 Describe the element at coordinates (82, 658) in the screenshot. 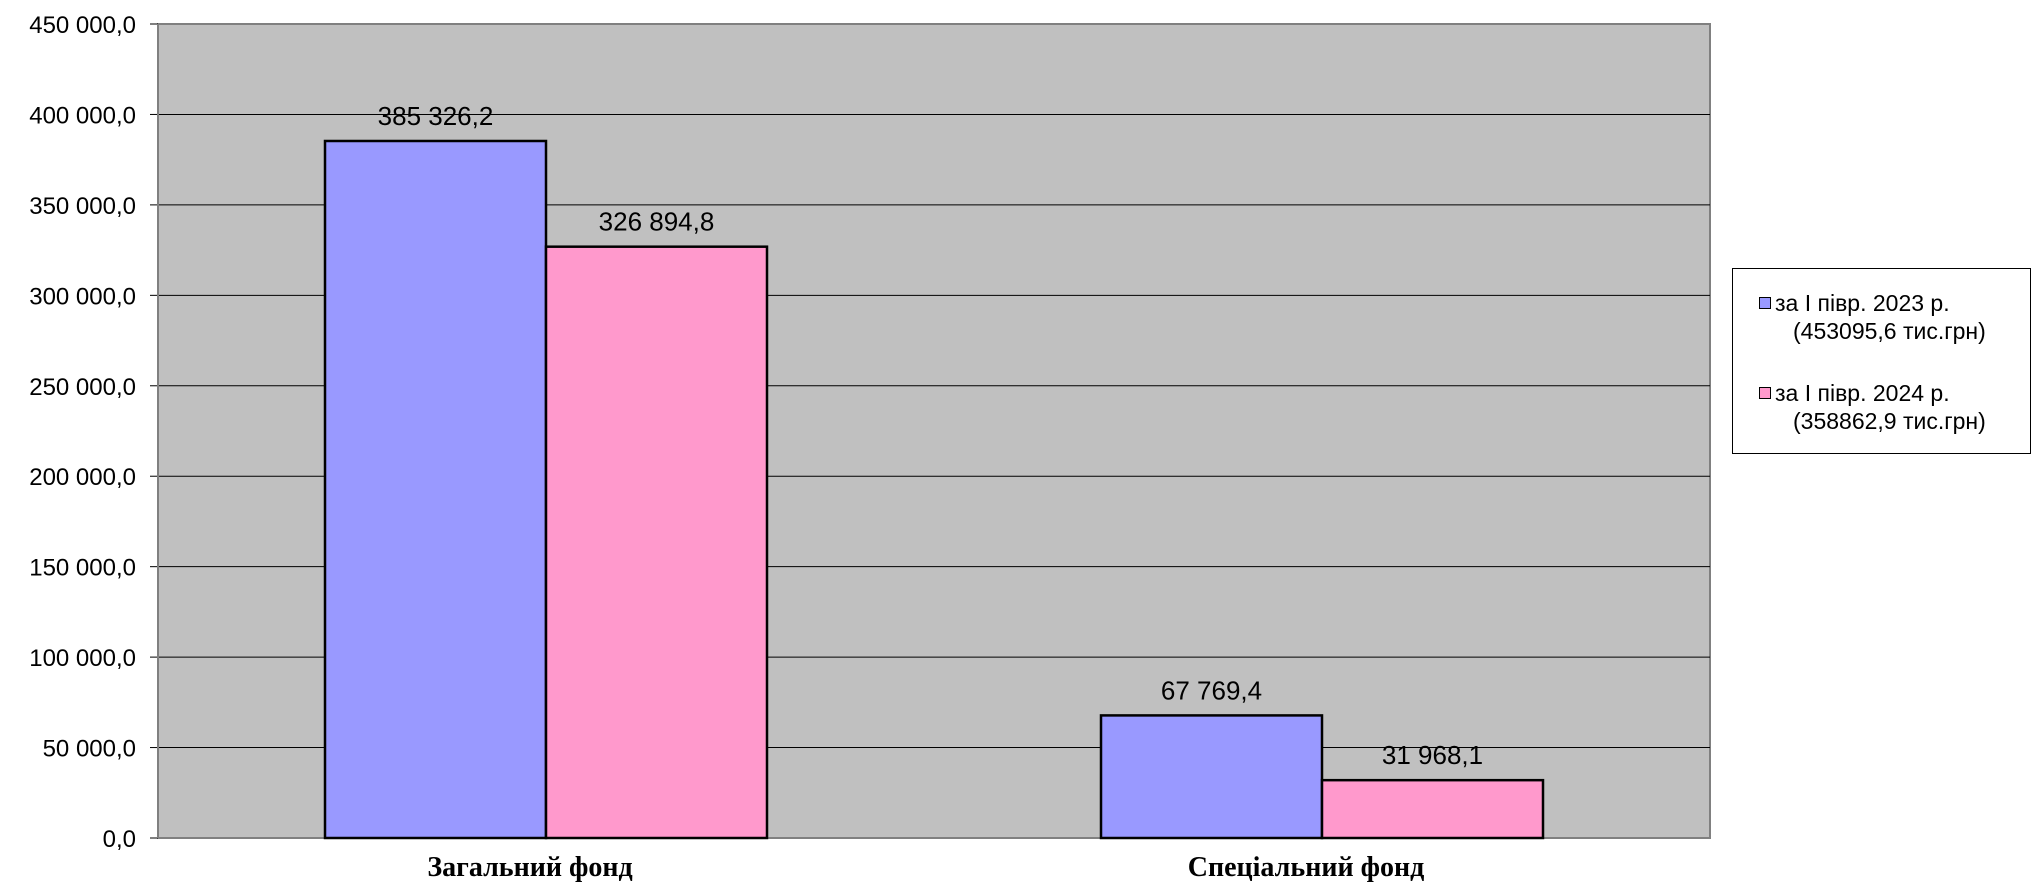

I see `y-tick-label: 100 000,0` at that location.